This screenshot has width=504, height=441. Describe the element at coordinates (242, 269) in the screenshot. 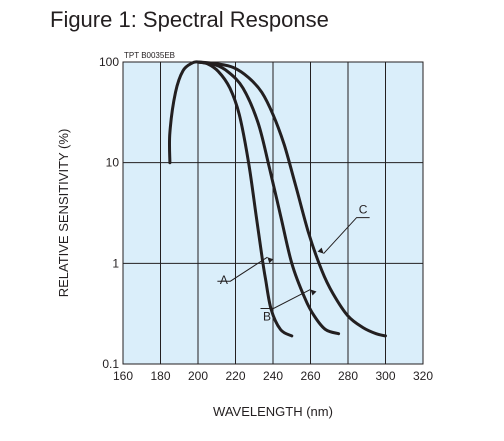

I see `leader-a` at that location.